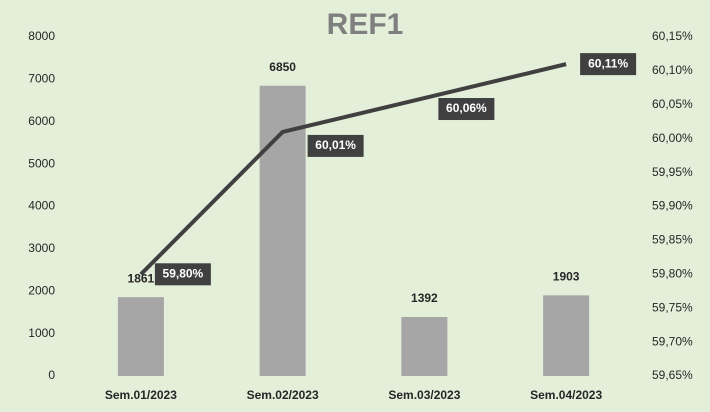 The image size is (710, 412). Describe the element at coordinates (672, 307) in the screenshot. I see `y2-tick-label: 59,75%` at that location.